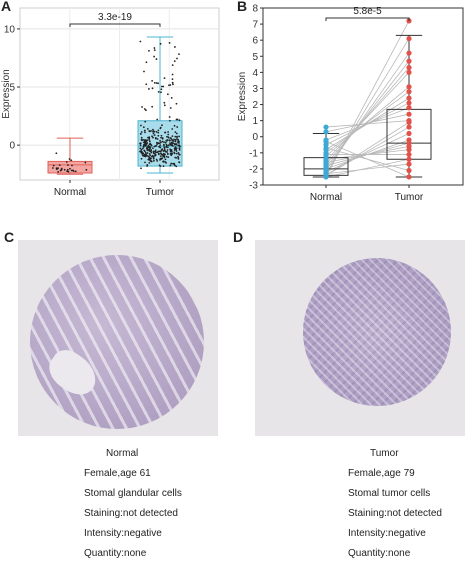 The width and height of the screenshot is (474, 564). What do you see at coordinates (253, 186) in the screenshot?
I see `y-tick-label: -3` at bounding box center [253, 186].